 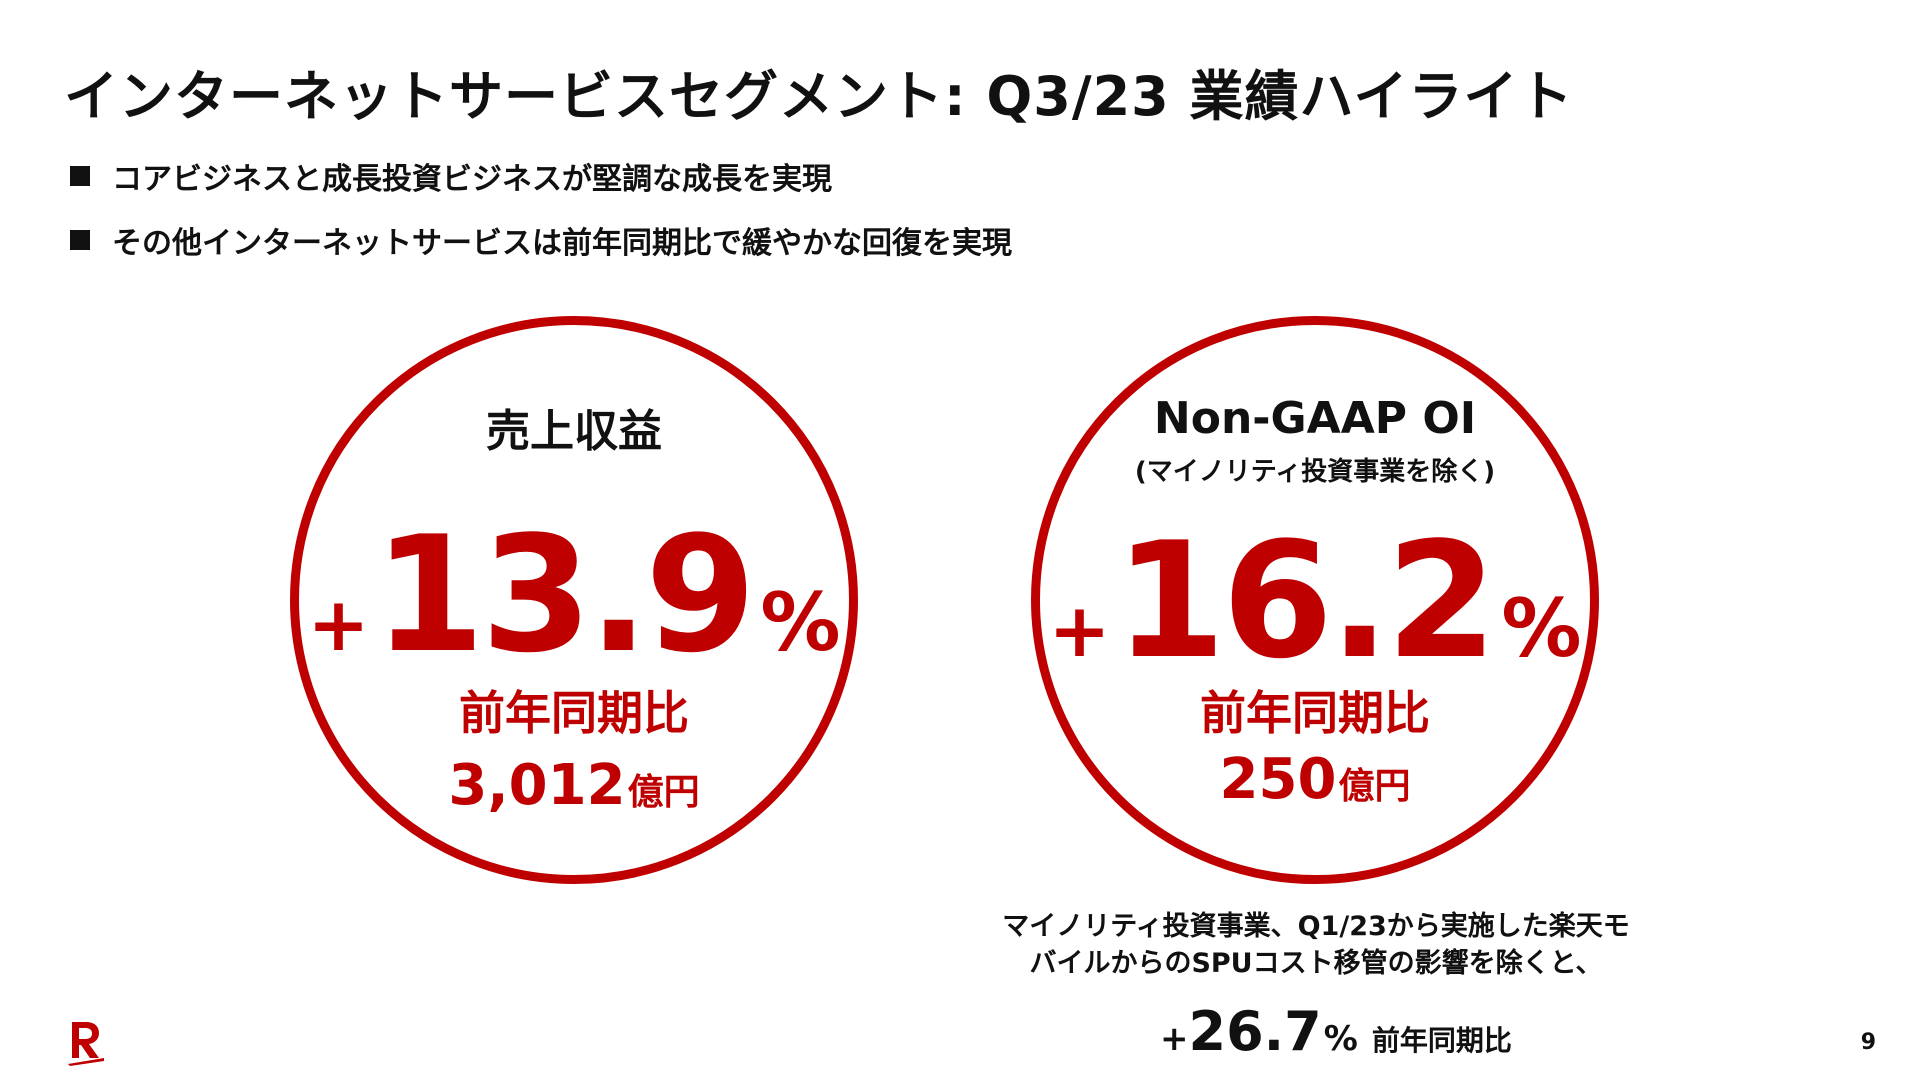 I want to click on revenue-yoy-label: 前年同期比, so click(x=574, y=713).